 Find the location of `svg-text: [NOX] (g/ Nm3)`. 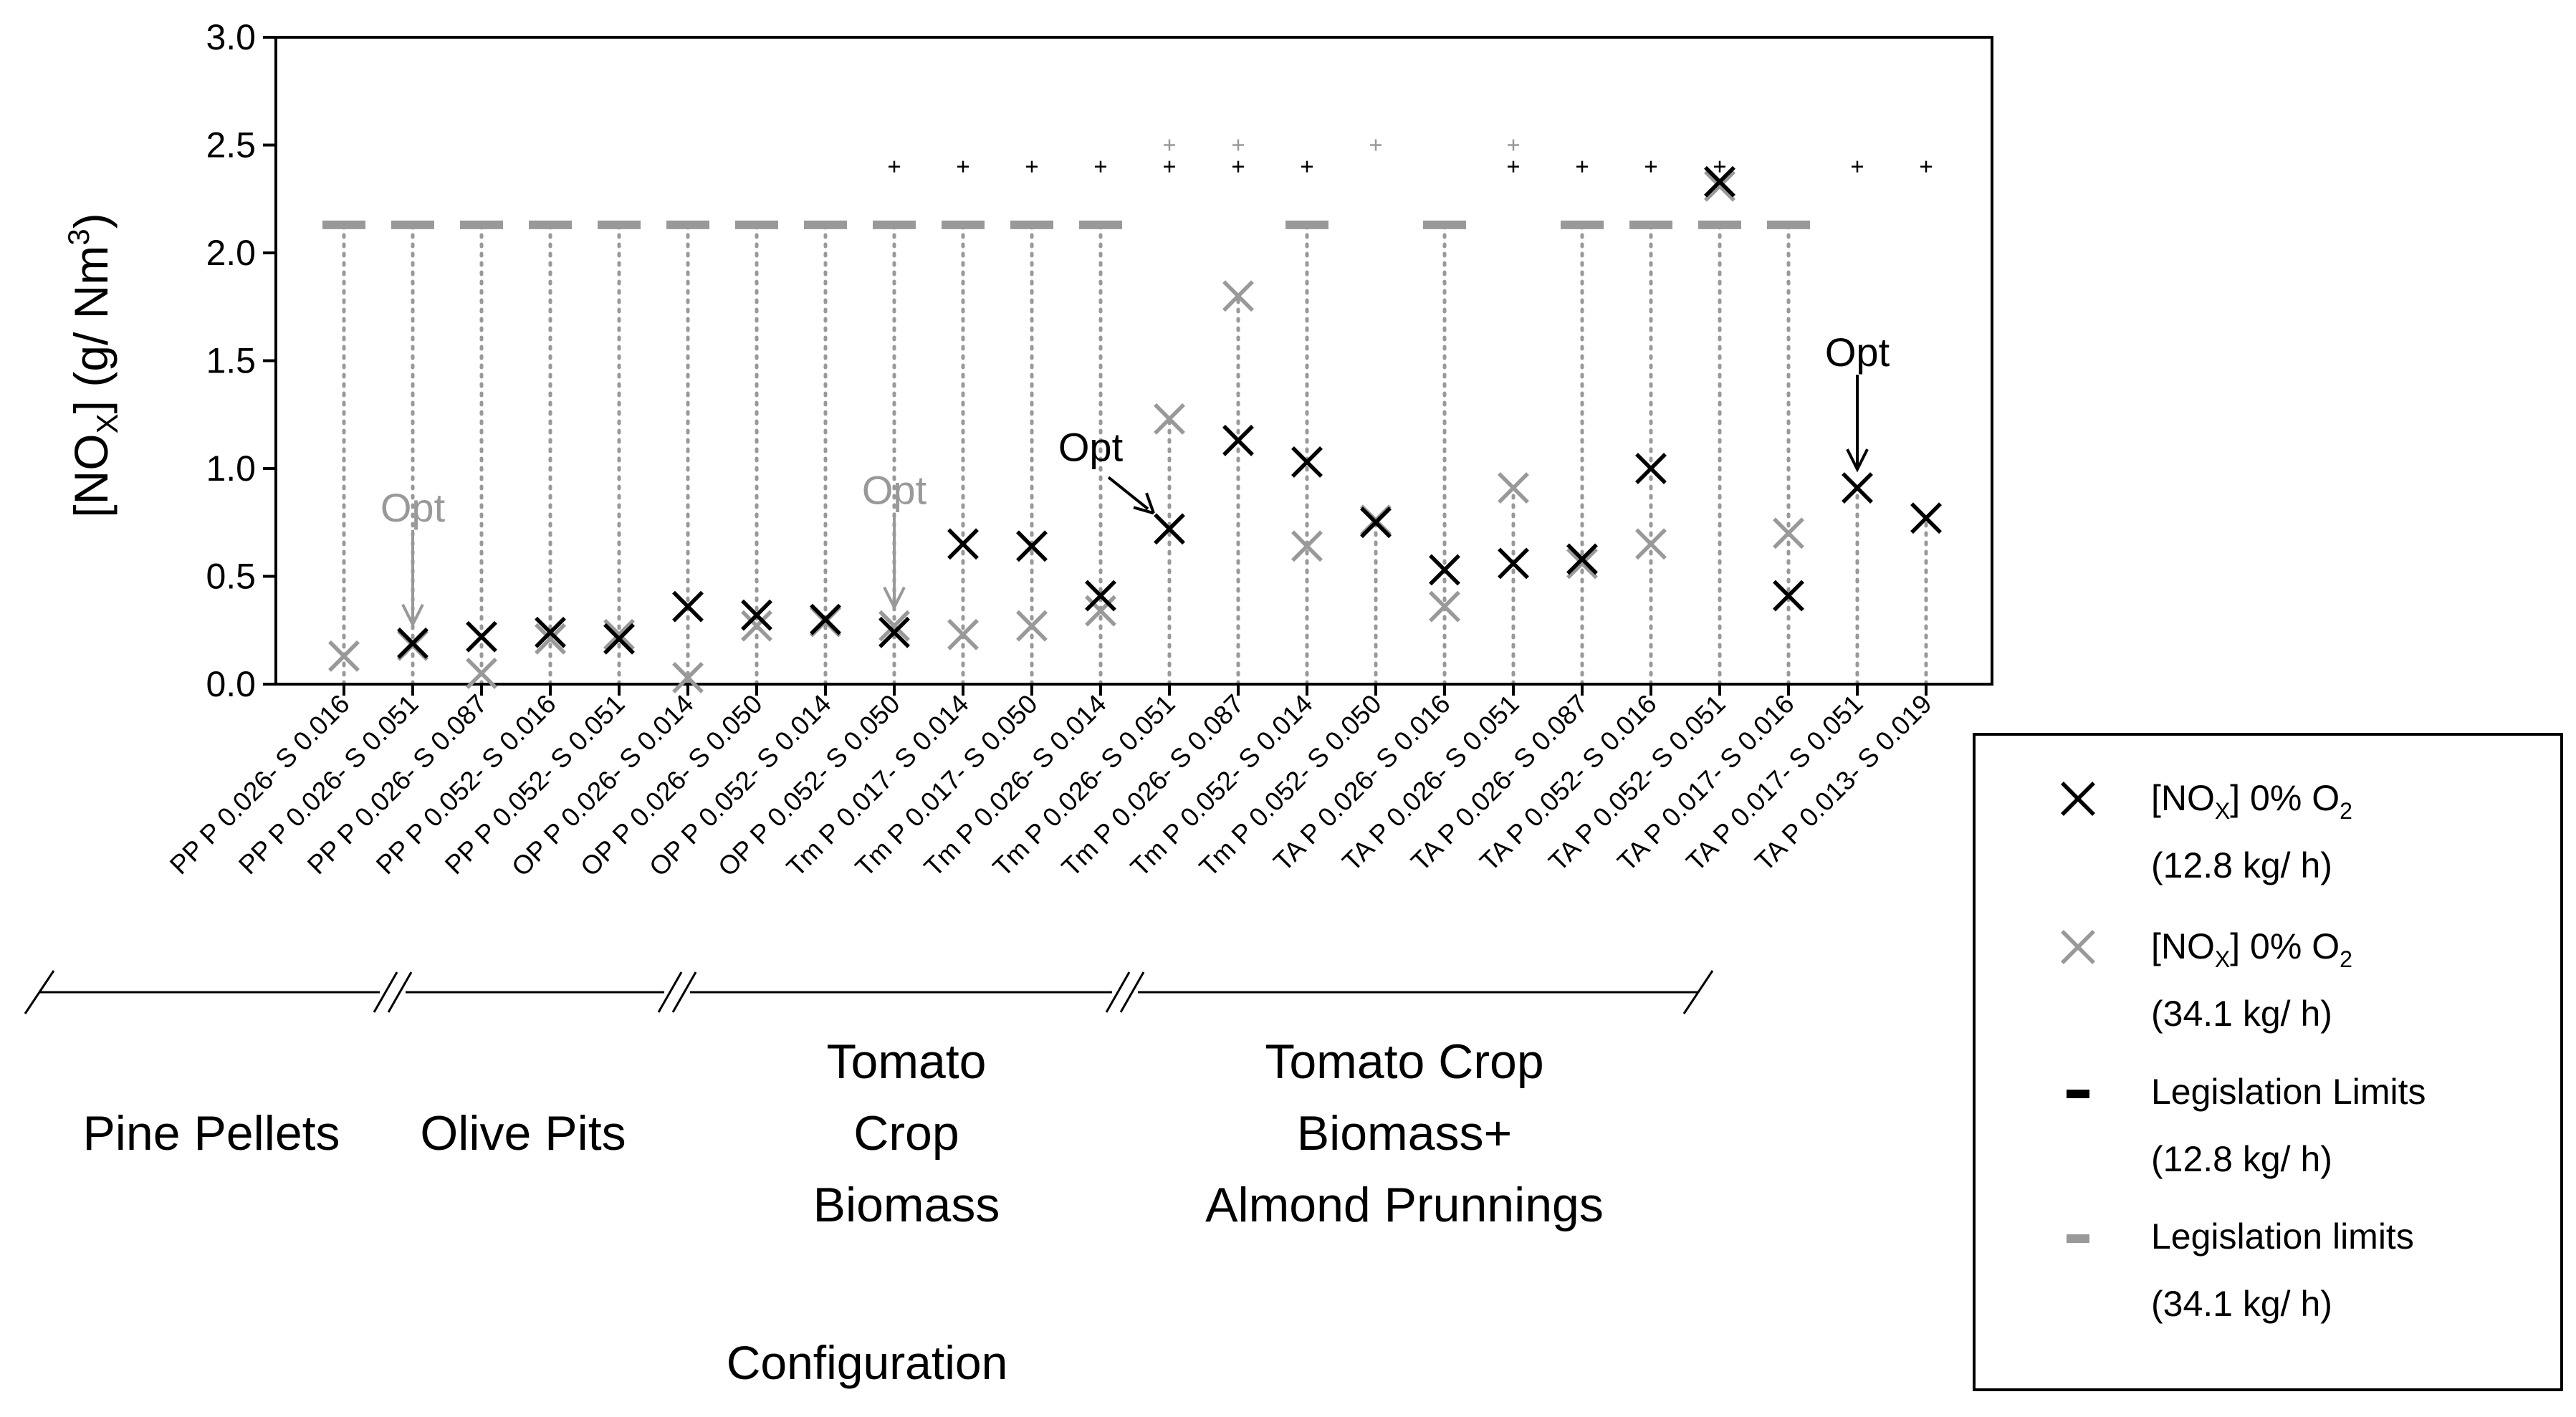

svg-text: [NOX] (g/ Nm3) is located at coordinates (93, 365).